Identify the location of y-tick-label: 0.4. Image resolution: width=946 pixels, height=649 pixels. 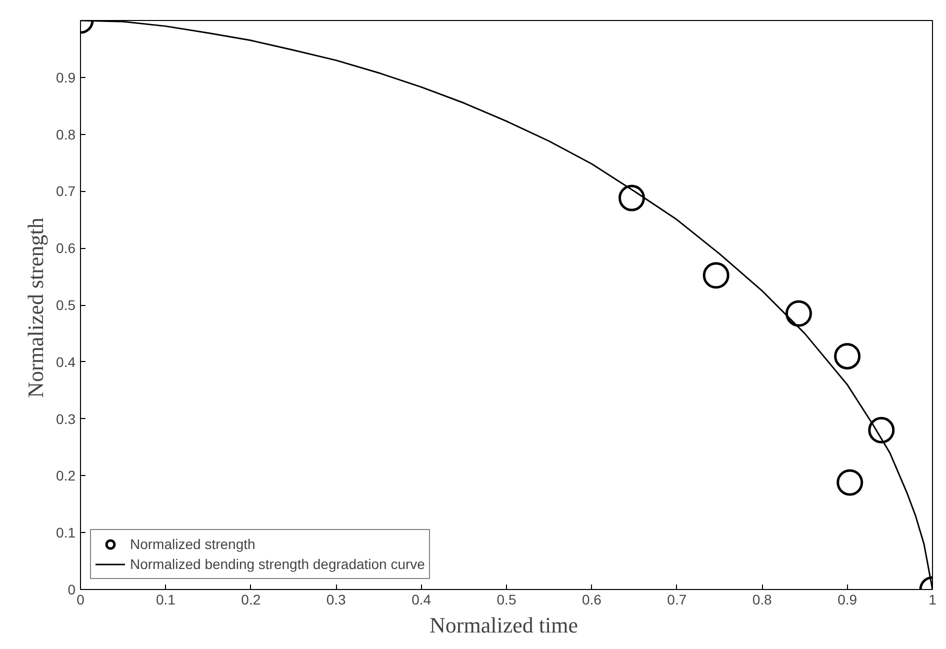
(66, 362).